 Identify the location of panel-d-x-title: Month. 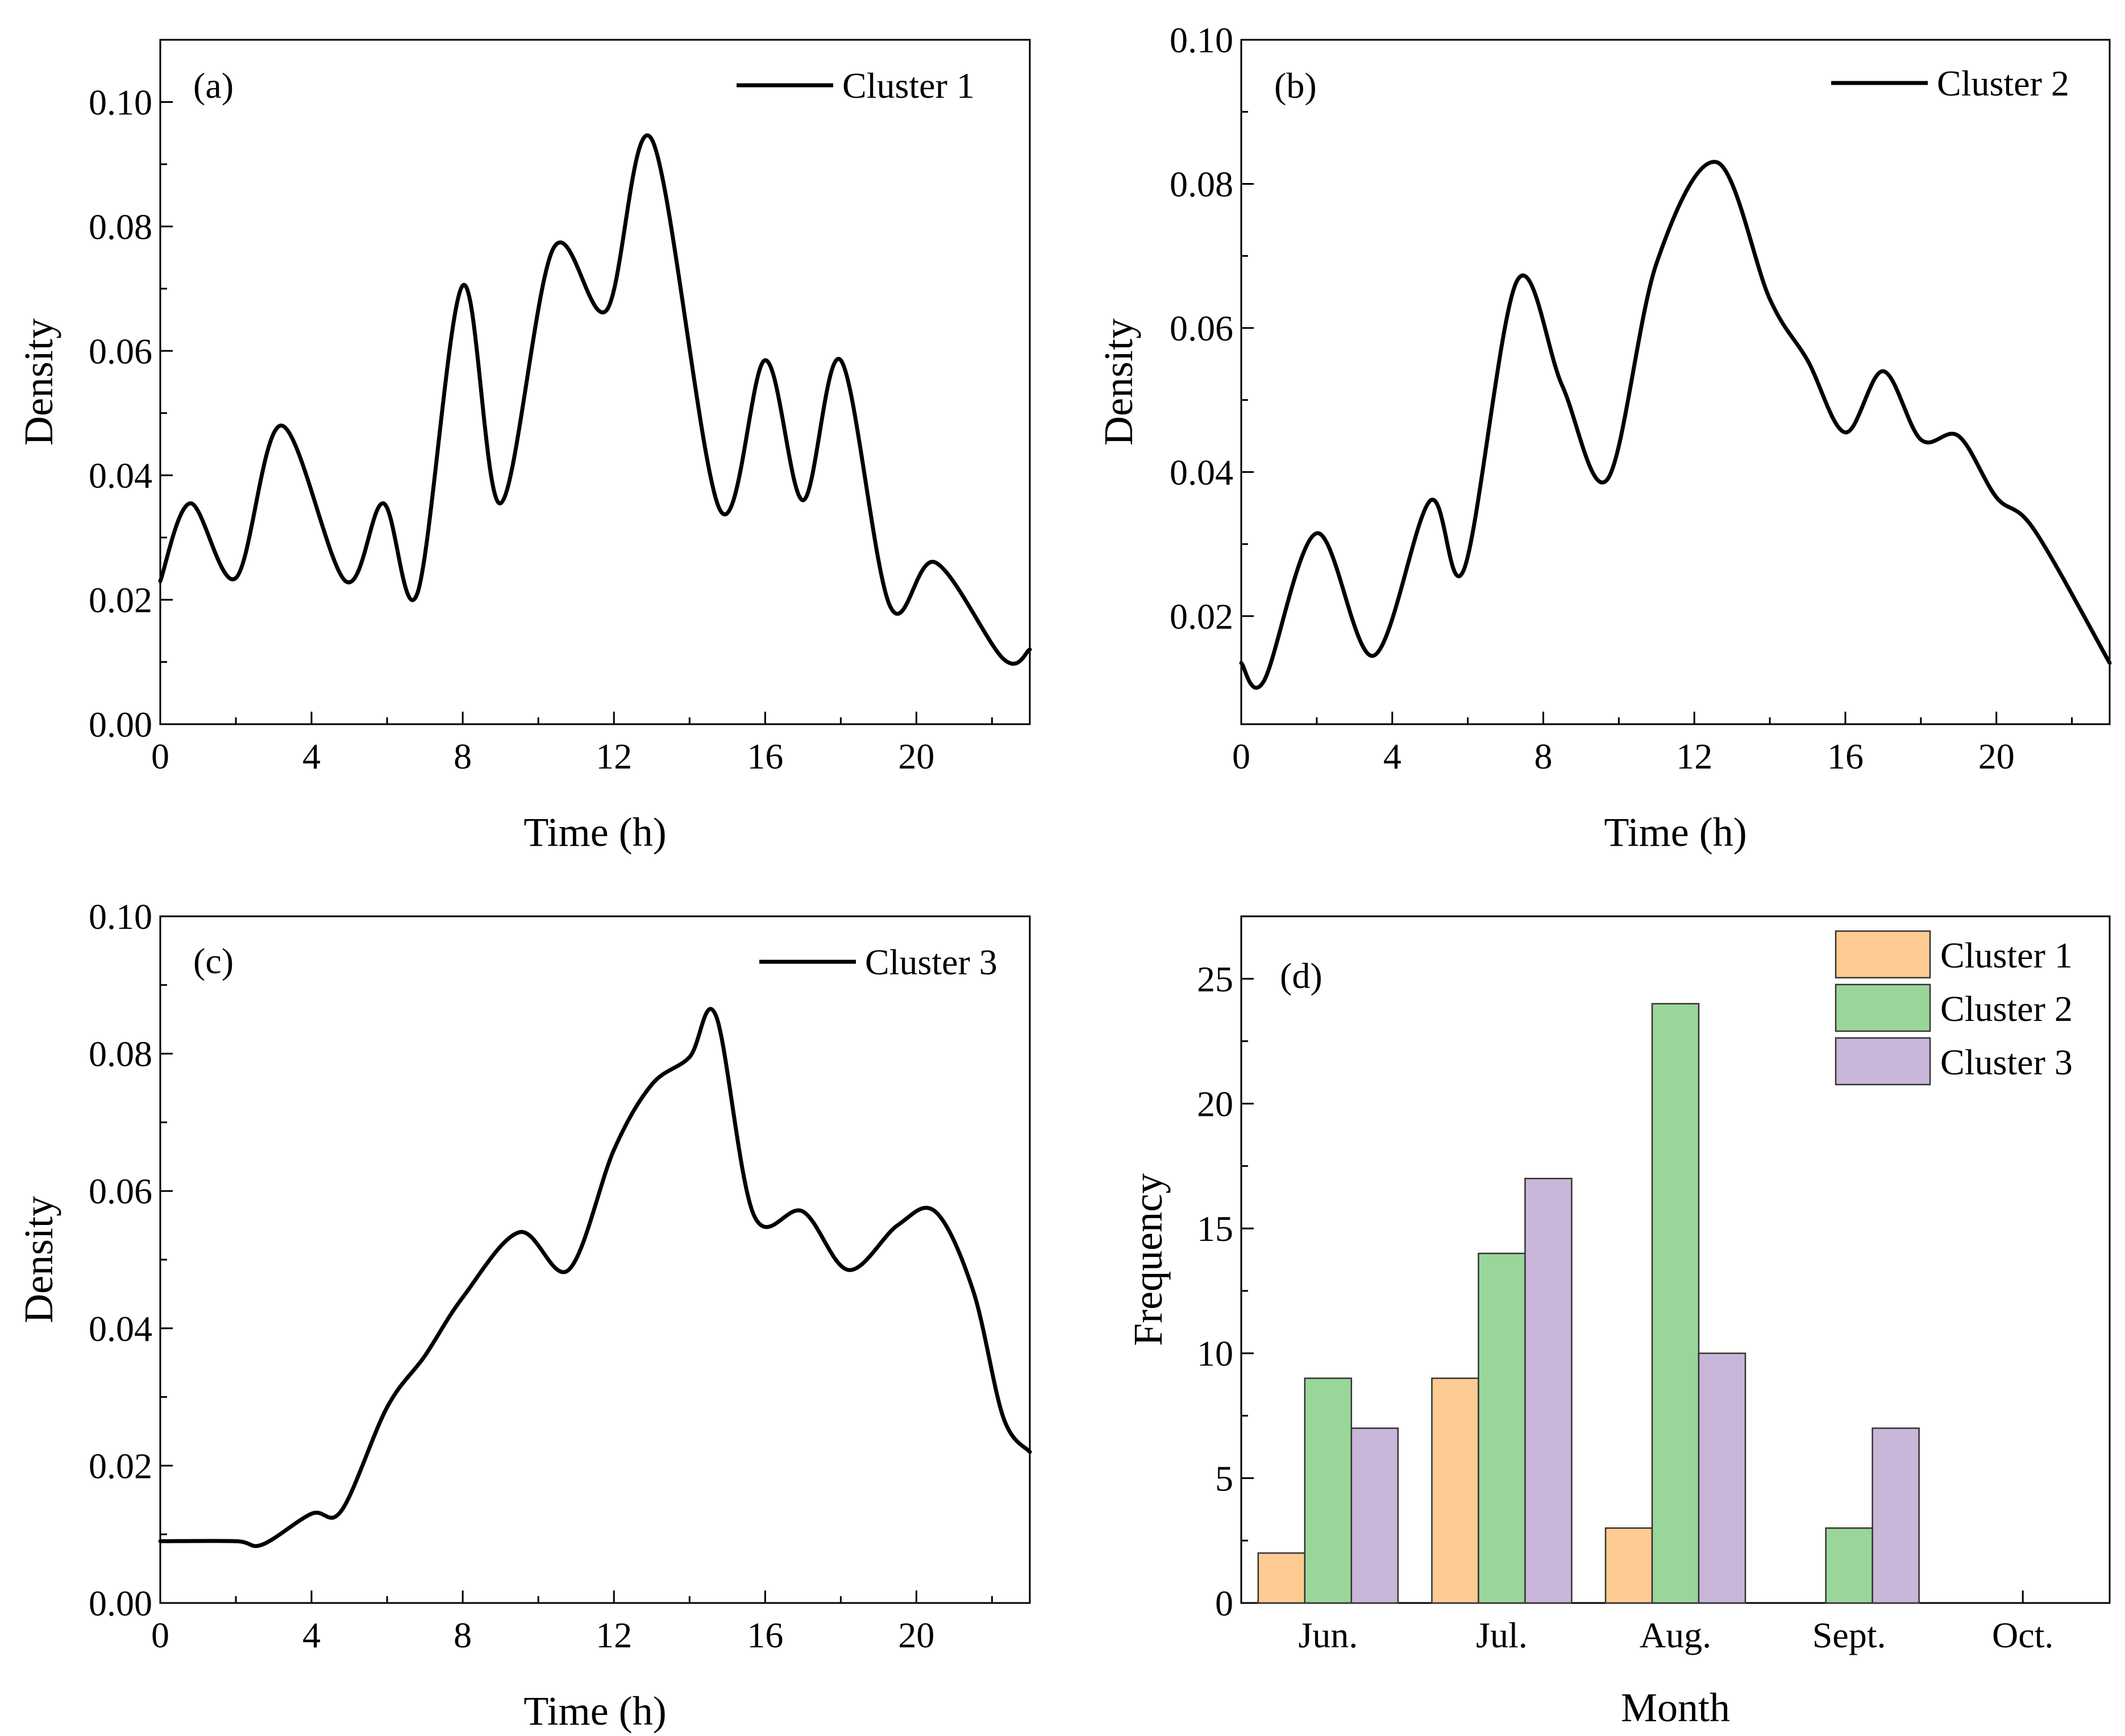
(1675, 1708).